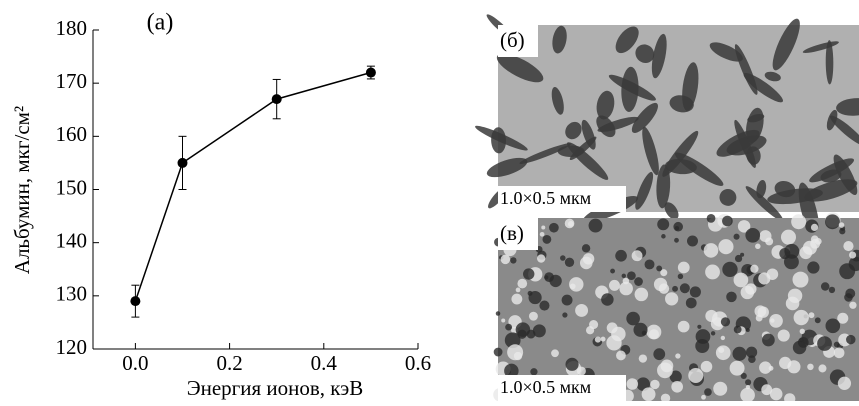 The width and height of the screenshot is (859, 406). What do you see at coordinates (418, 363) in the screenshot?
I see `x-tick-label: 0.6` at bounding box center [418, 363].